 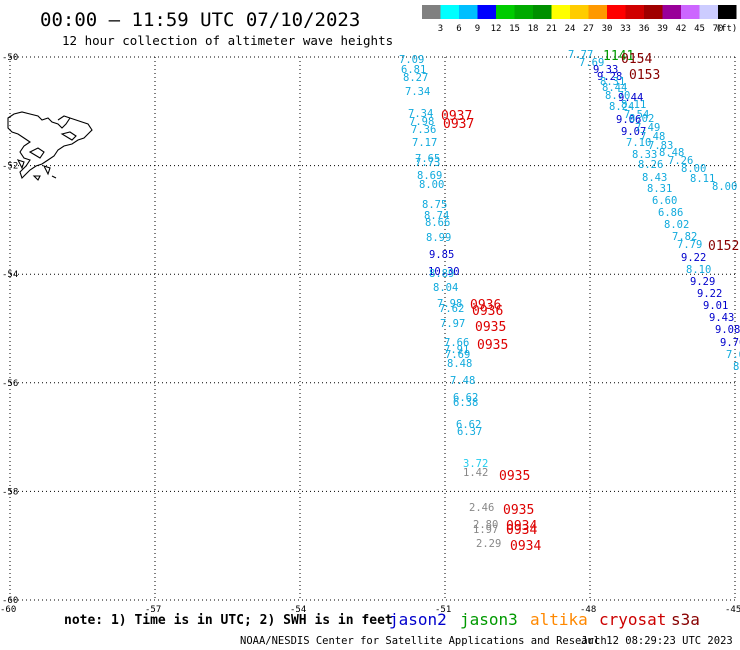 What do you see at coordinates (10, 58) in the screenshot?
I see `y-tick-label: -50` at bounding box center [10, 58].